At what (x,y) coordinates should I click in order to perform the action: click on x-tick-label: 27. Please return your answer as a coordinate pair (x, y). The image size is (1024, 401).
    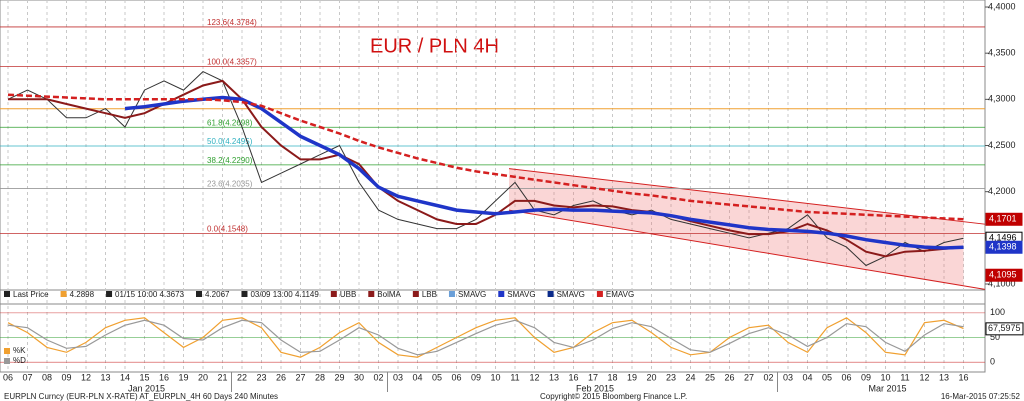
    Looking at the image, I should click on (749, 377).